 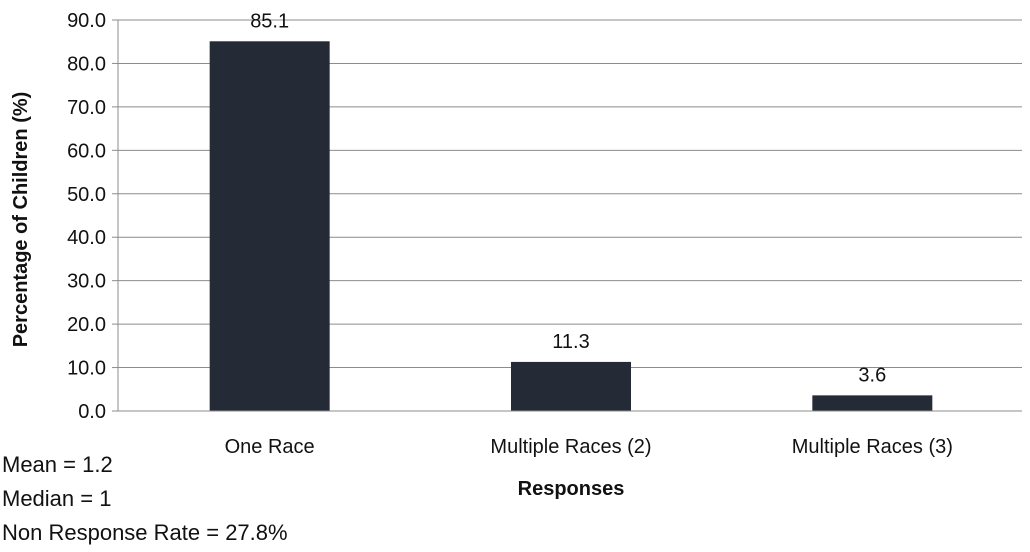 What do you see at coordinates (872, 375) in the screenshot?
I see `bar-value-label: 3.6` at bounding box center [872, 375].